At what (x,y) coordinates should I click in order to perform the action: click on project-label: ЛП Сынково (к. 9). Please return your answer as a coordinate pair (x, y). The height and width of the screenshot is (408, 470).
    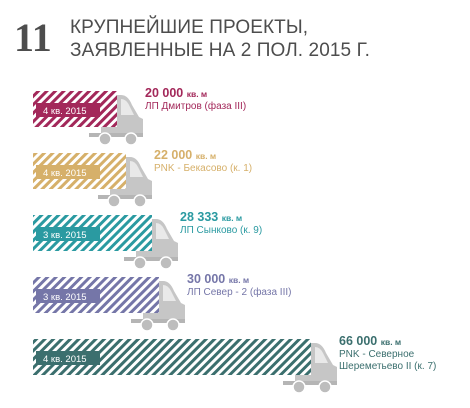
    Looking at the image, I should click on (221, 230).